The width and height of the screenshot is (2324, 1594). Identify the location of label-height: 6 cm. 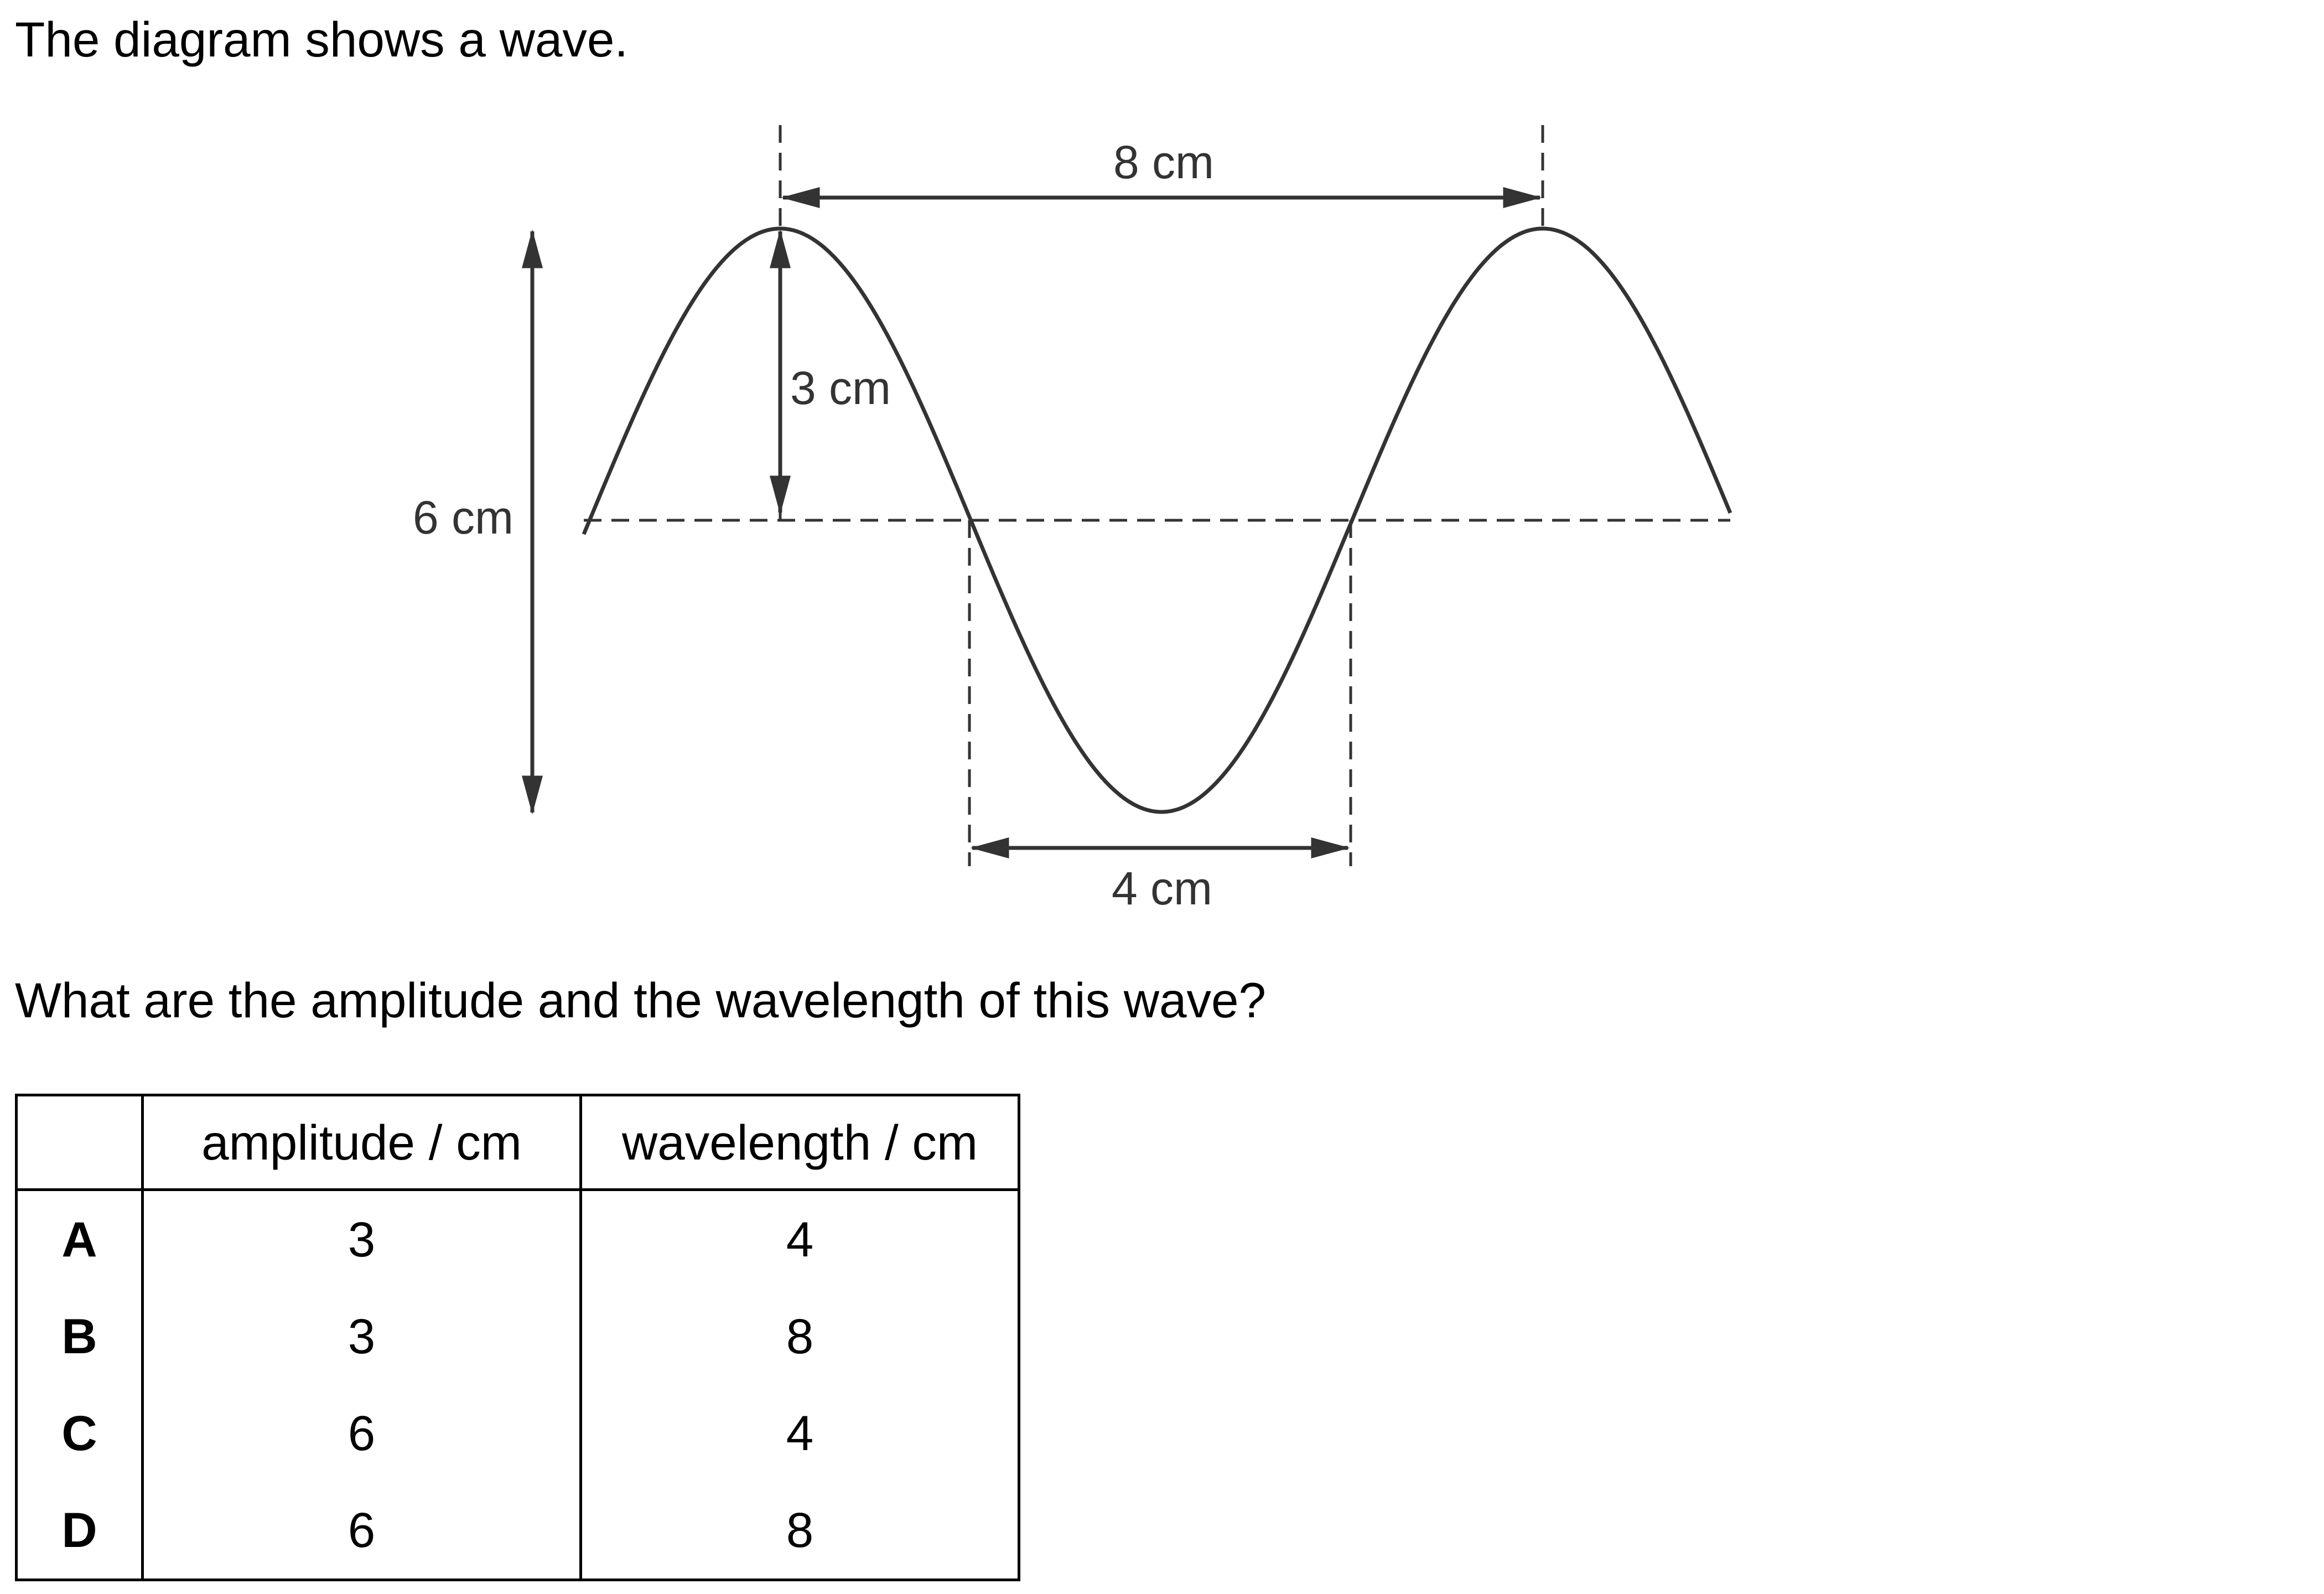
(463, 518).